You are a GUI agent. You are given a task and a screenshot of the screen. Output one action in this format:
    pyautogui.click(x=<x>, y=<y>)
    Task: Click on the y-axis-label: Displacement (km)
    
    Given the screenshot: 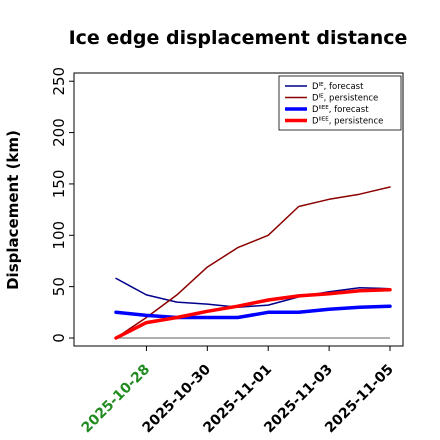 What is the action you would take?
    pyautogui.click(x=13, y=210)
    